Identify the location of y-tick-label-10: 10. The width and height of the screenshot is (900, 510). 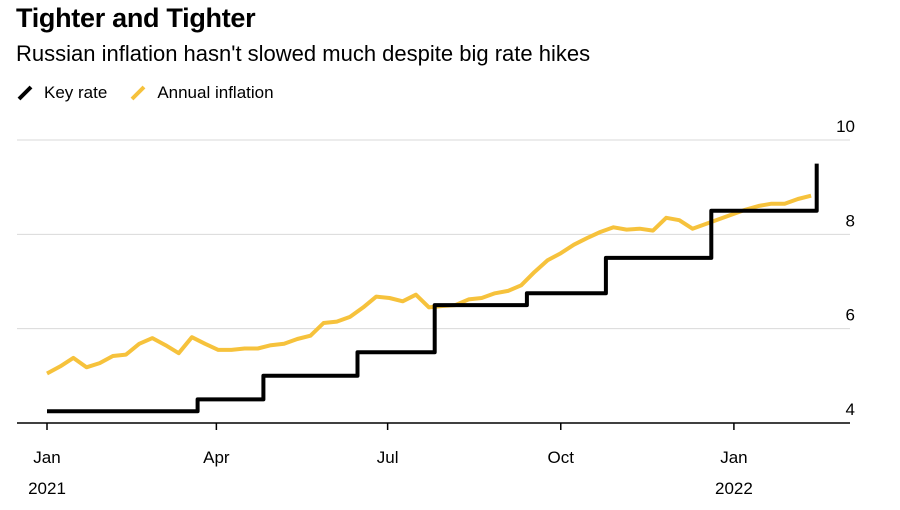
(845, 126).